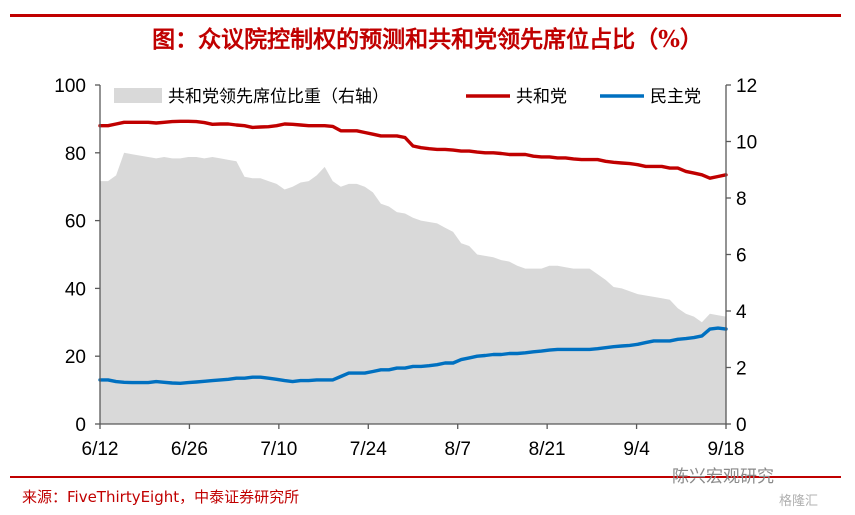 The height and width of the screenshot is (515, 855). What do you see at coordinates (458, 449) in the screenshot?
I see `x-tick-label: 8/7` at bounding box center [458, 449].